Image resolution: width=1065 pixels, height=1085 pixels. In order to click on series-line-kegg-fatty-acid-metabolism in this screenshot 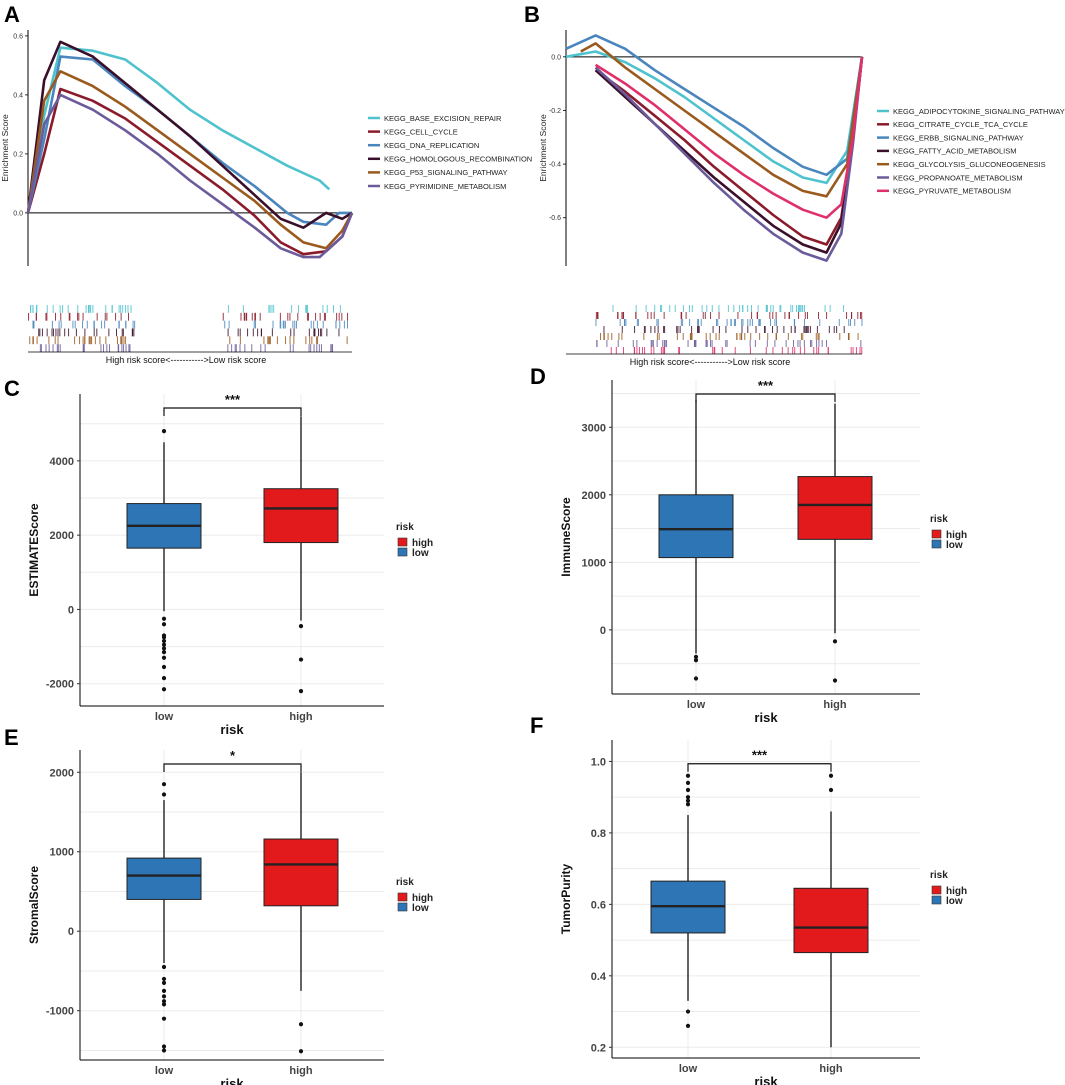, I will do `click(729, 155)`.